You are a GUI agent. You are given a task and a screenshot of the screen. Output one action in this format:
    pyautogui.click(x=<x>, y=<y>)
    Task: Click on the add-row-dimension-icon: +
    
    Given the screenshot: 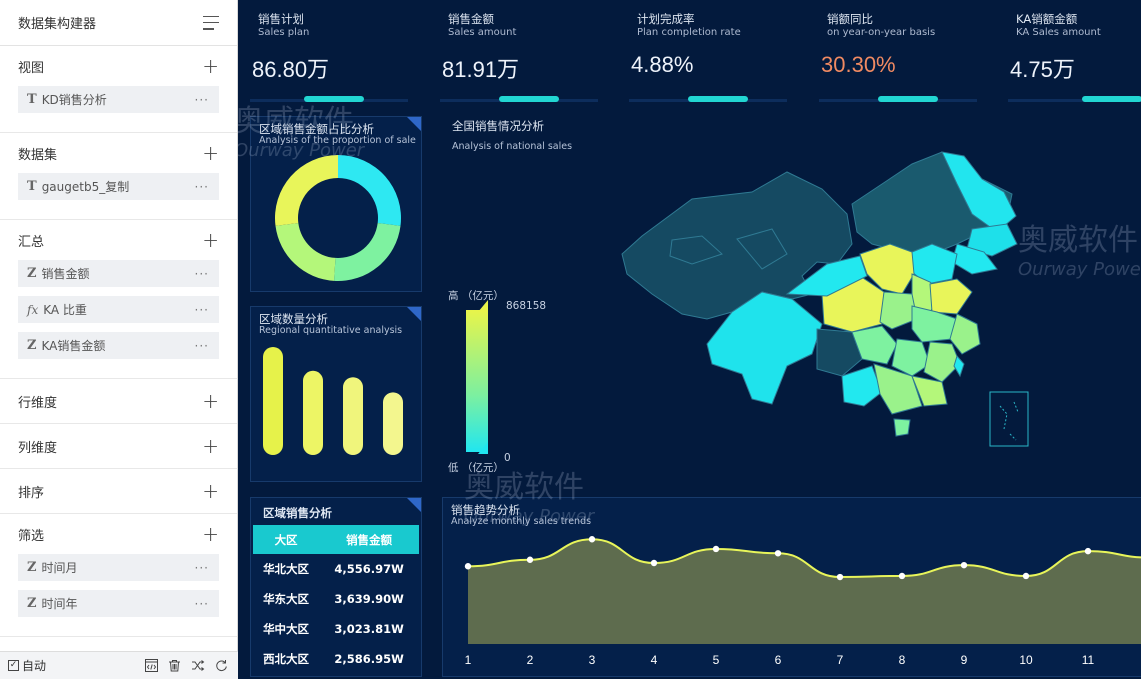 What is the action you would take?
    pyautogui.click(x=210, y=401)
    